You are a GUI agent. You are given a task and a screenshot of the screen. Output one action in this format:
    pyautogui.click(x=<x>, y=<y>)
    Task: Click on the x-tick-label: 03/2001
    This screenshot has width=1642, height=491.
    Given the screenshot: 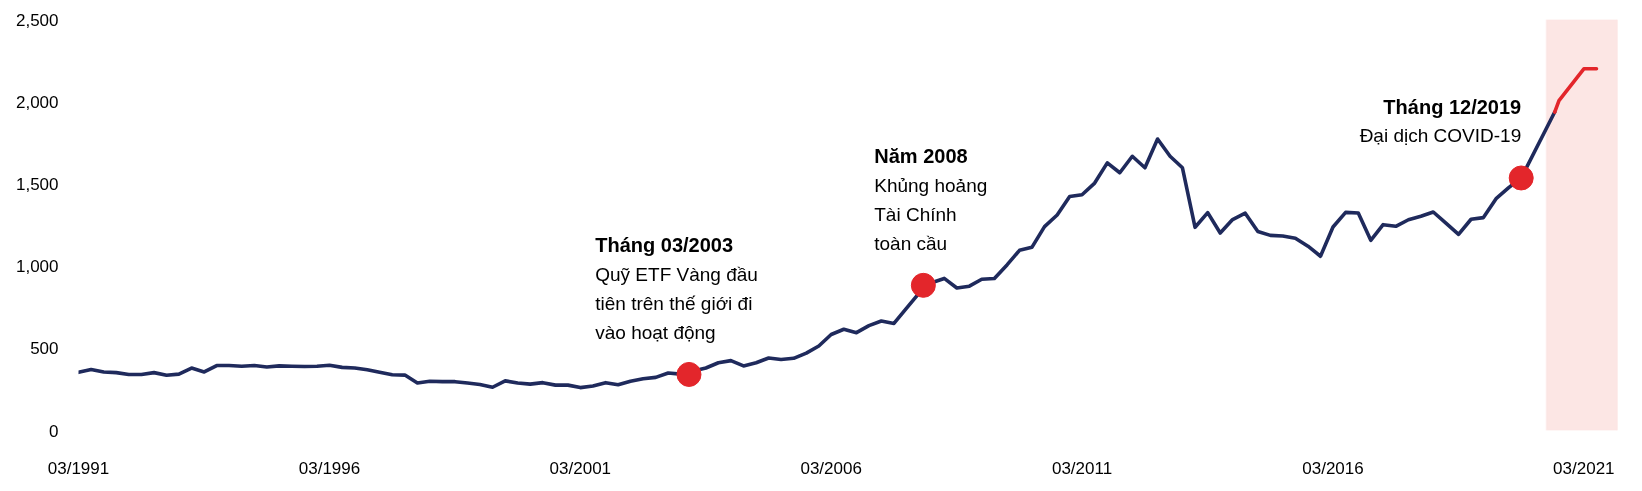 What is the action you would take?
    pyautogui.click(x=580, y=468)
    